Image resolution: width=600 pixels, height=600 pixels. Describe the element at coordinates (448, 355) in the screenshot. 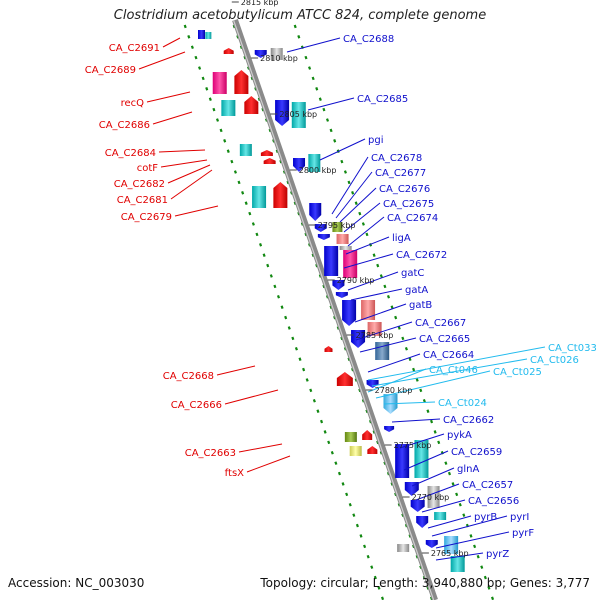

I see `right-gene-label: CA_C2664` at that location.